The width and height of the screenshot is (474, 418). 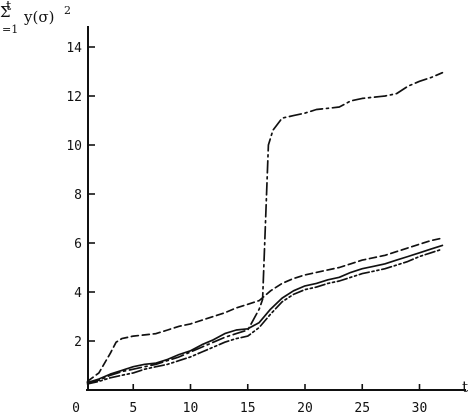 What do you see at coordinates (67, 10) in the screenshot?
I see `y-label-exponent: 2` at bounding box center [67, 10].